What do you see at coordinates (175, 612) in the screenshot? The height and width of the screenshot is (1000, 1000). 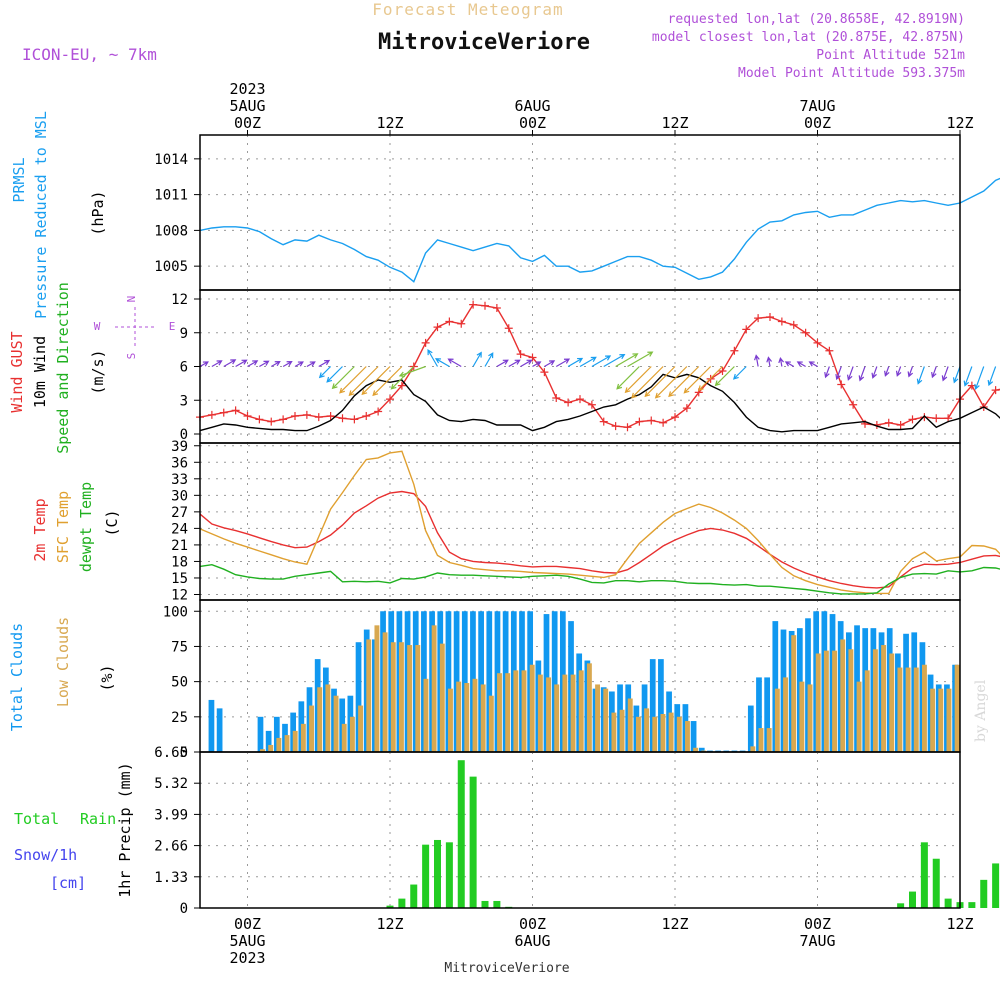 I see `clouds-ytick-label: 100` at bounding box center [175, 612].